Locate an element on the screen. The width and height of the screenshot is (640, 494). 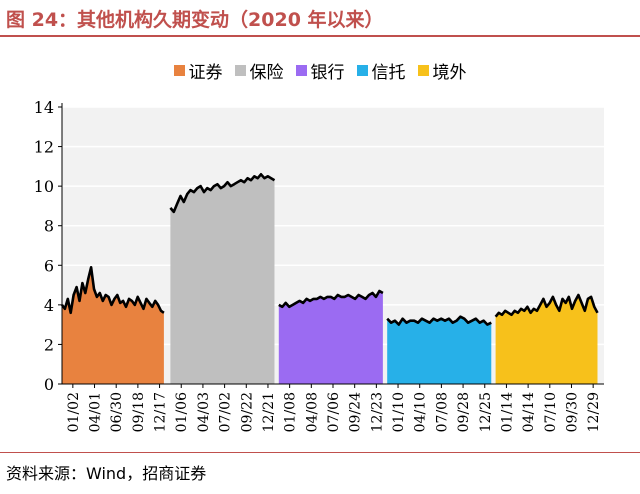
title-divider is located at coordinates (320, 36).